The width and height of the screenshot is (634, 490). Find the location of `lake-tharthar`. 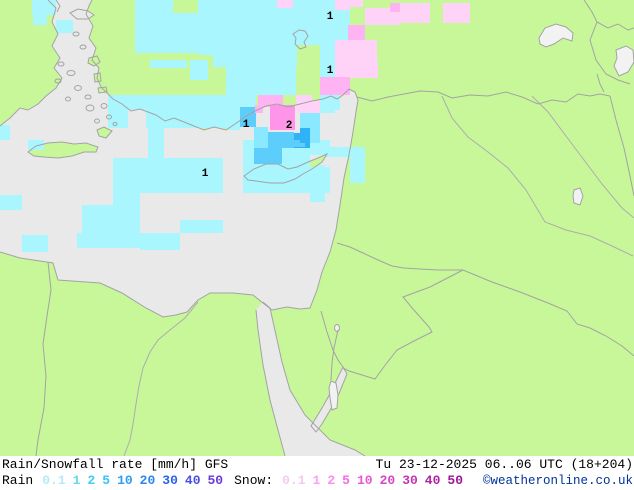

lake-tharthar is located at coordinates (578, 196).